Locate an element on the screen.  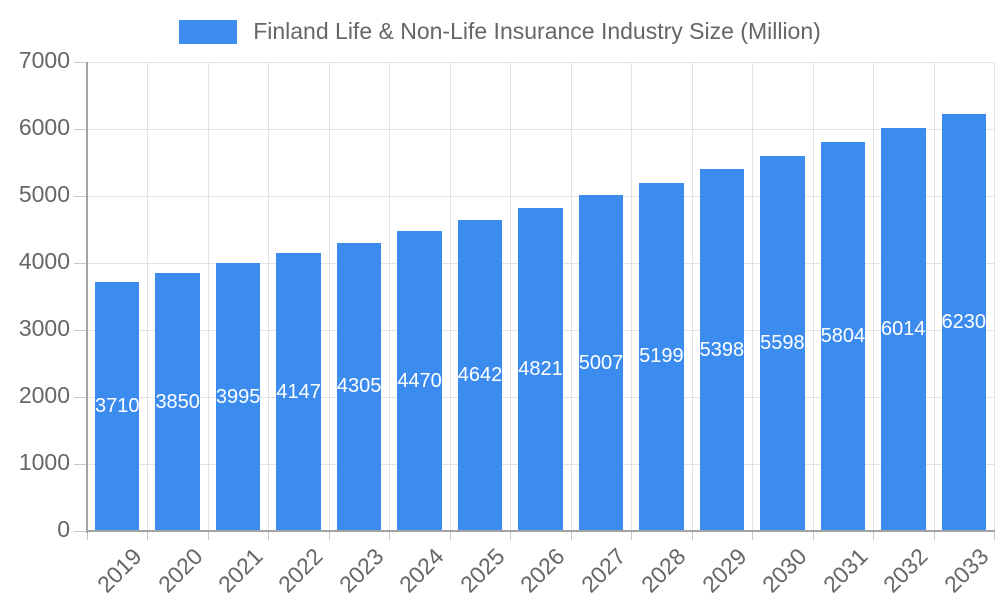
bar-value-label: 5007.5 is located at coordinates (601, 362).